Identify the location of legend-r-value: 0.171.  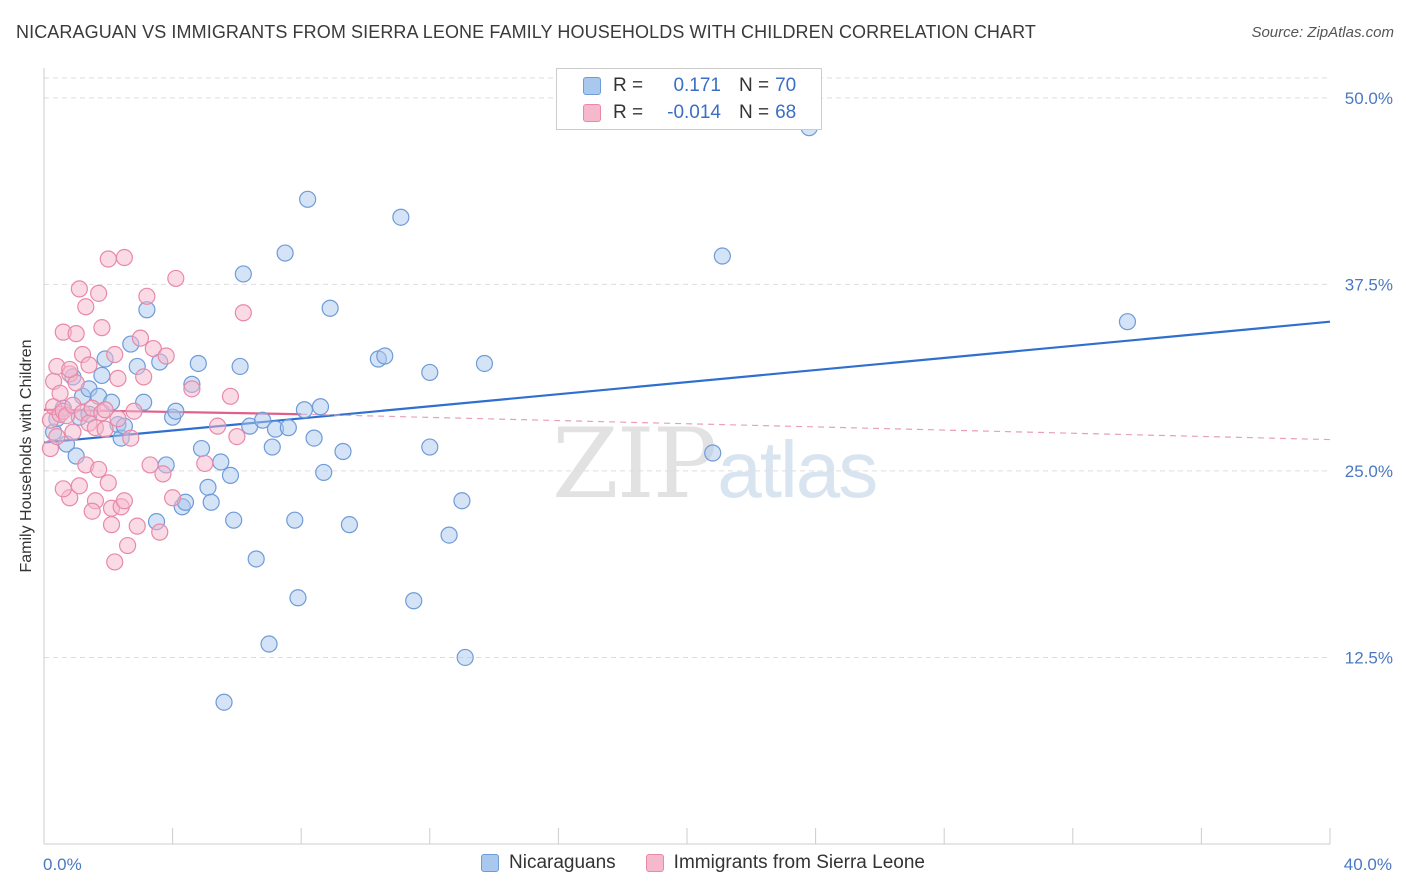
(697, 85).